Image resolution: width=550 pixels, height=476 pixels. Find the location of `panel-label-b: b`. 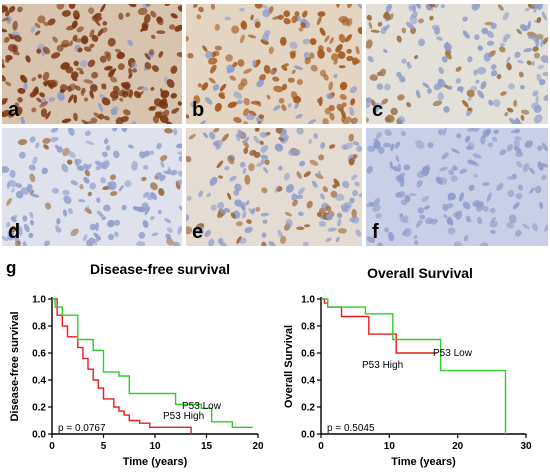

panel-label-b: b is located at coordinates (198, 110).